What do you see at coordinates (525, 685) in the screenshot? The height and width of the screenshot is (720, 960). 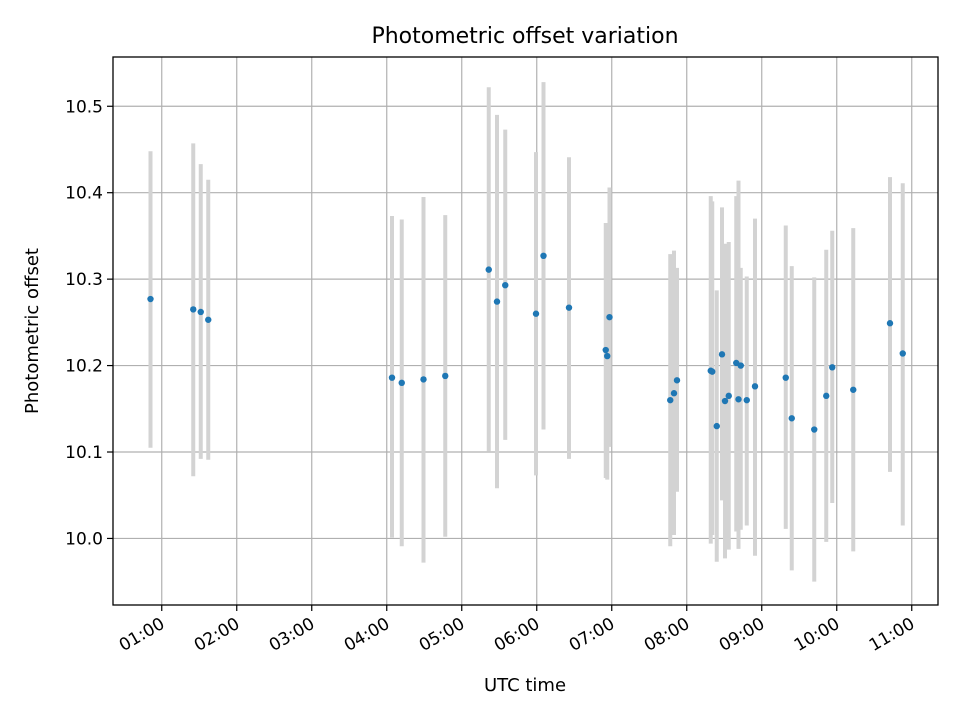 I see `x-axis-label: UTC time` at bounding box center [525, 685].